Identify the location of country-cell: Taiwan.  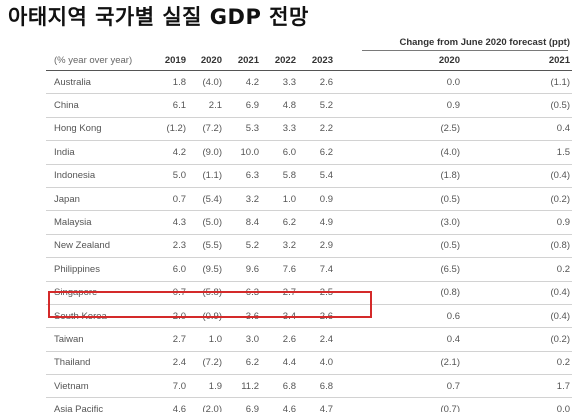
(95, 339).